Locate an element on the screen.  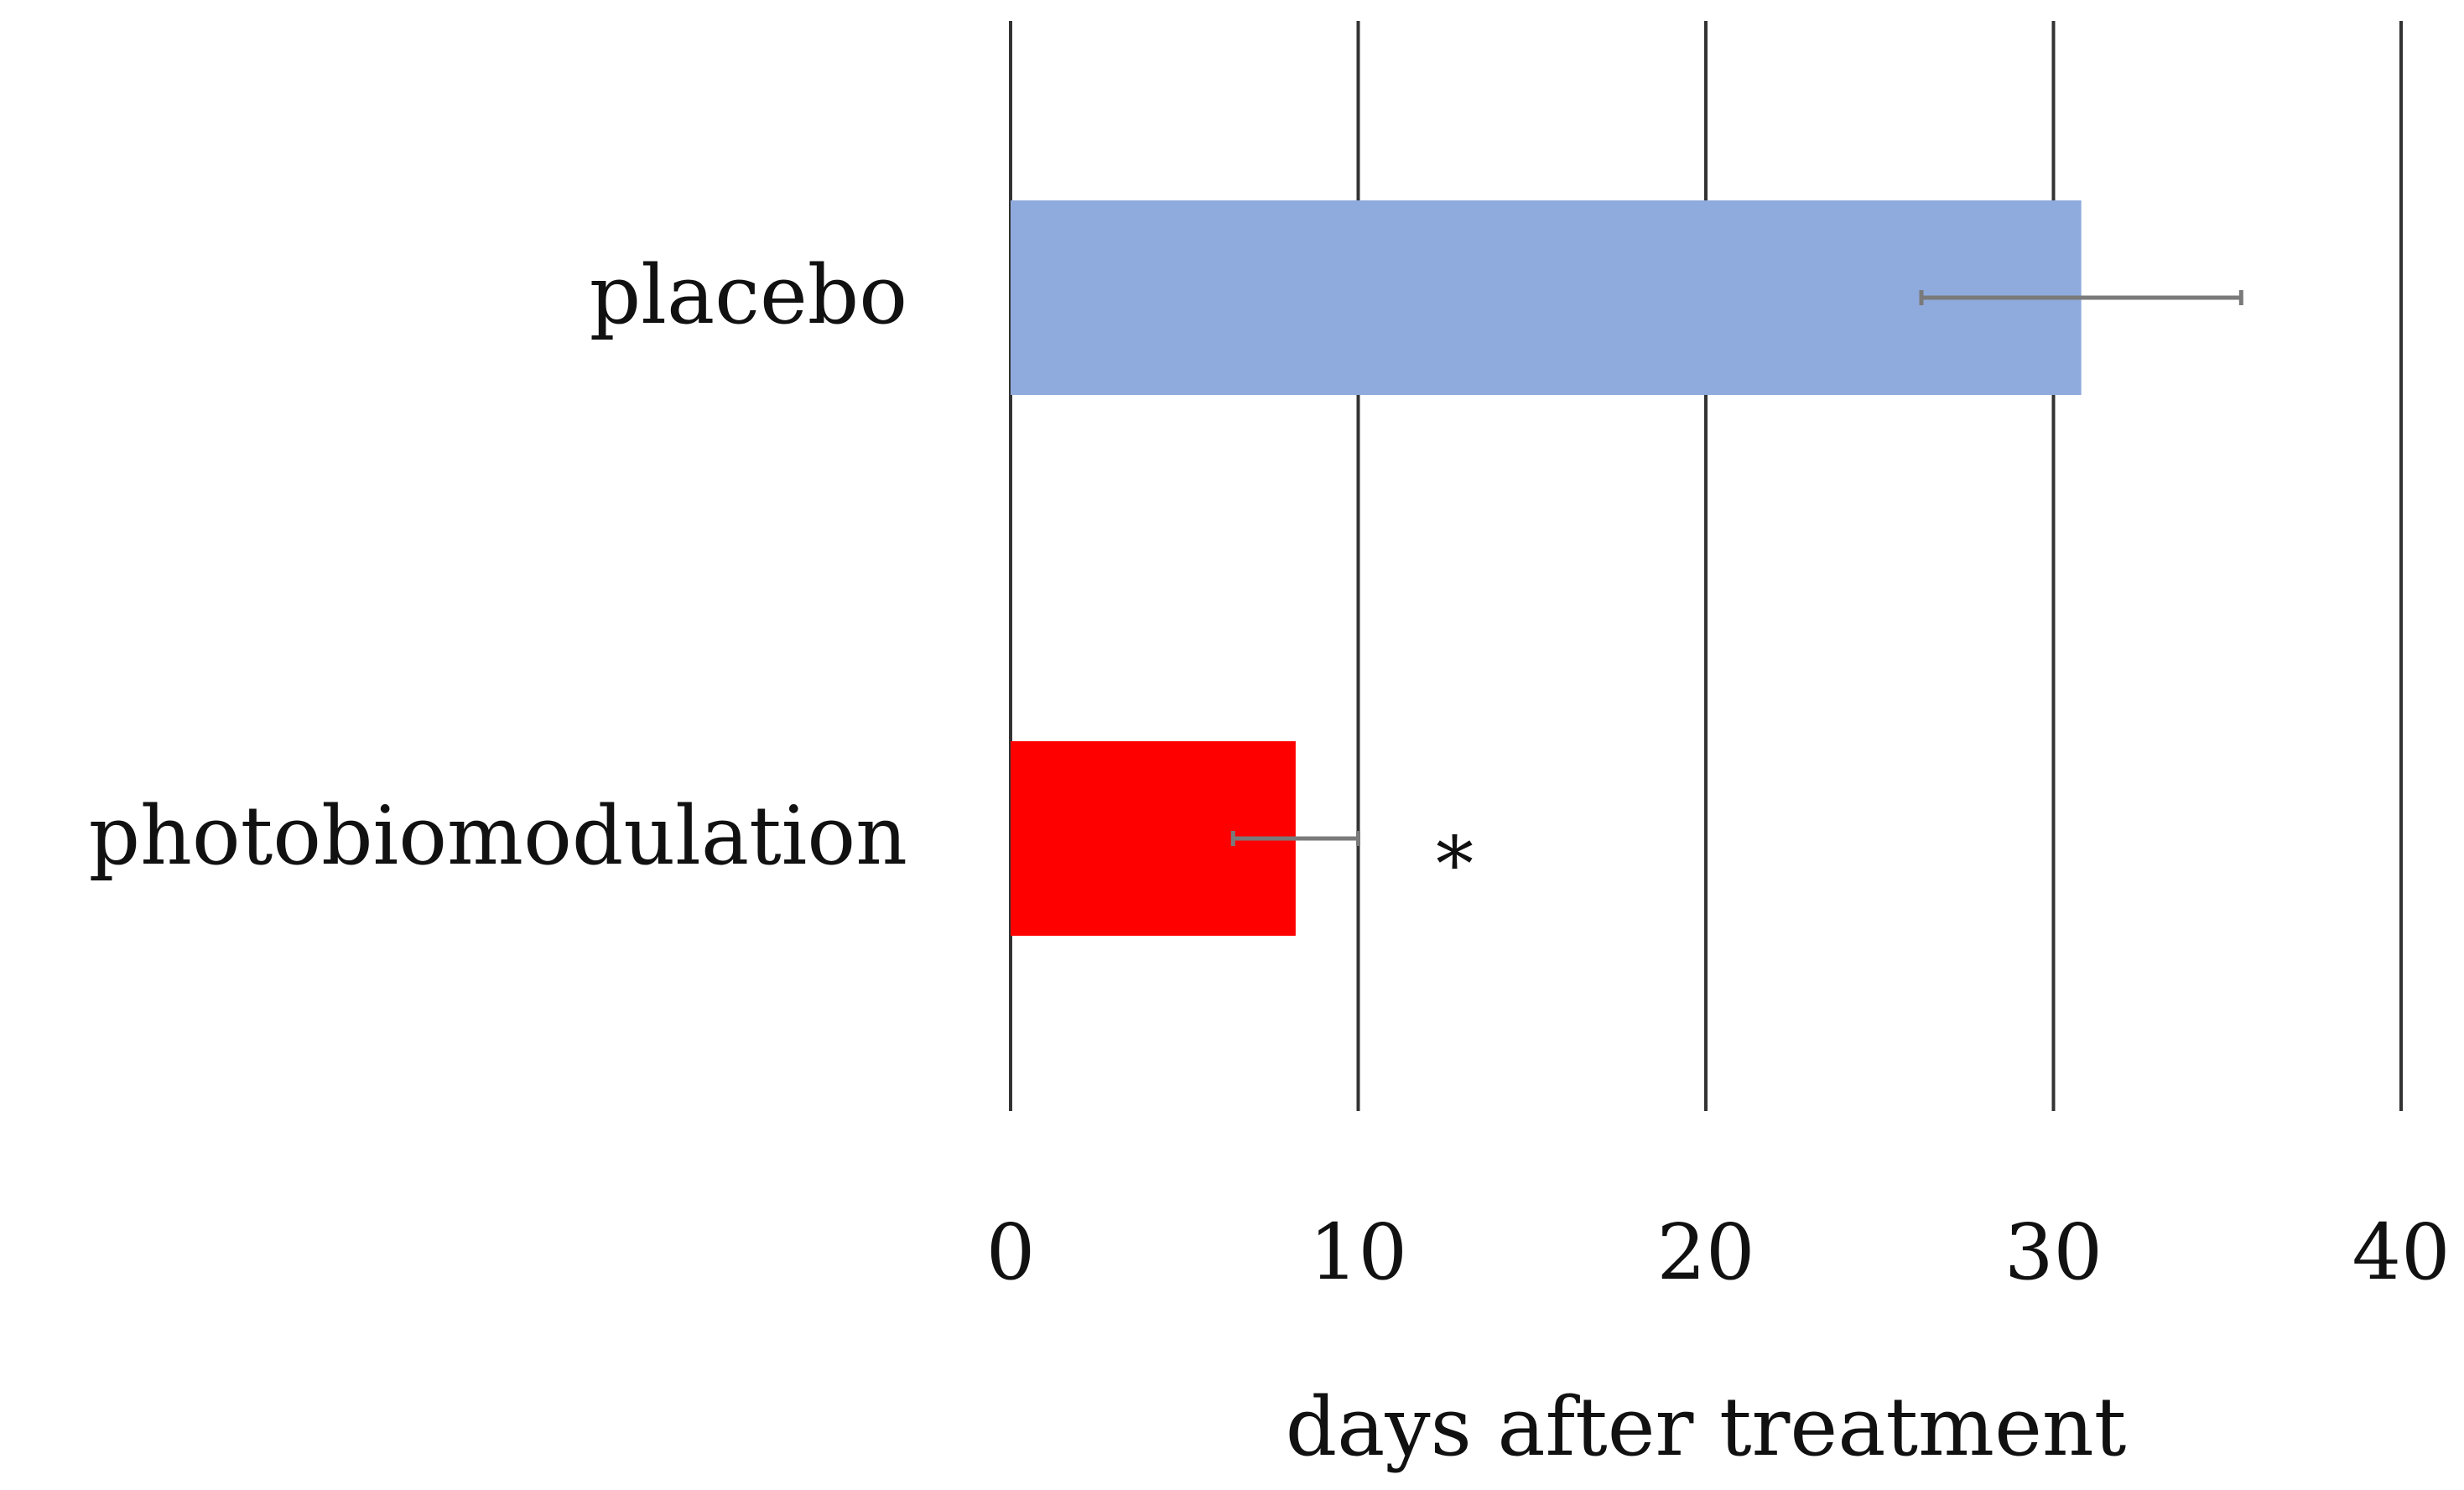
bar-placebo is located at coordinates (1546, 297).